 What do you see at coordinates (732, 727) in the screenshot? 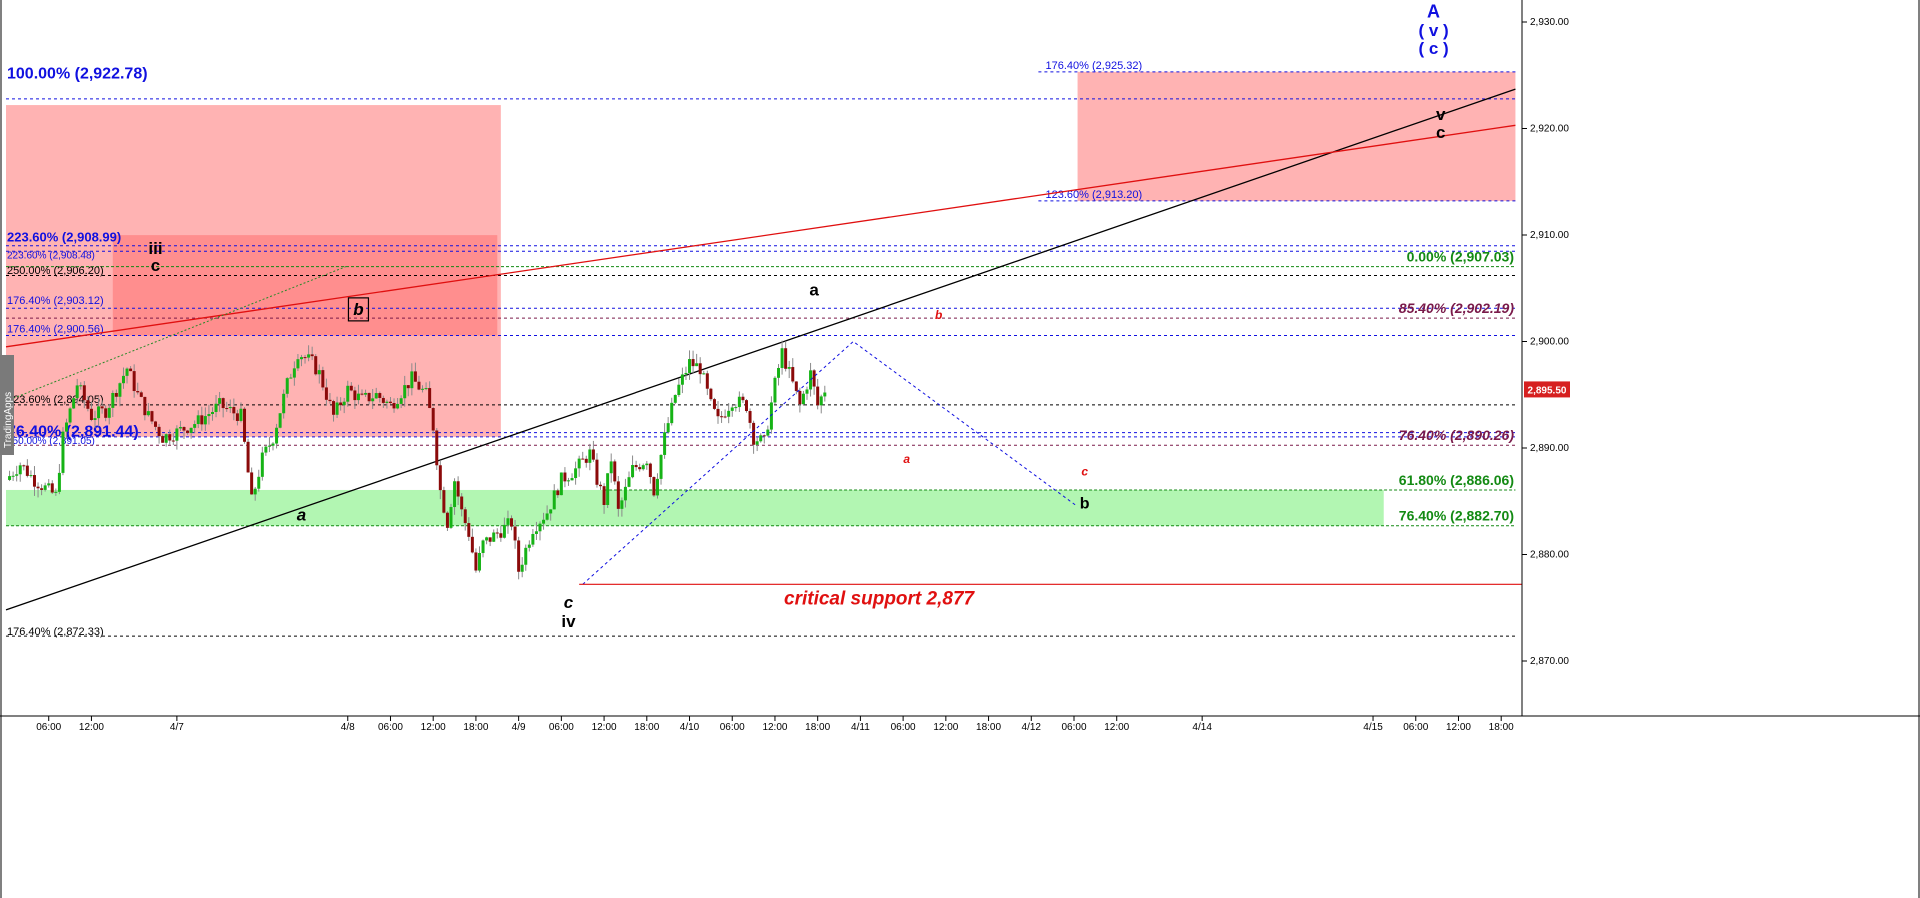
I see `x-tick-label-12: 06:00` at bounding box center [732, 727].